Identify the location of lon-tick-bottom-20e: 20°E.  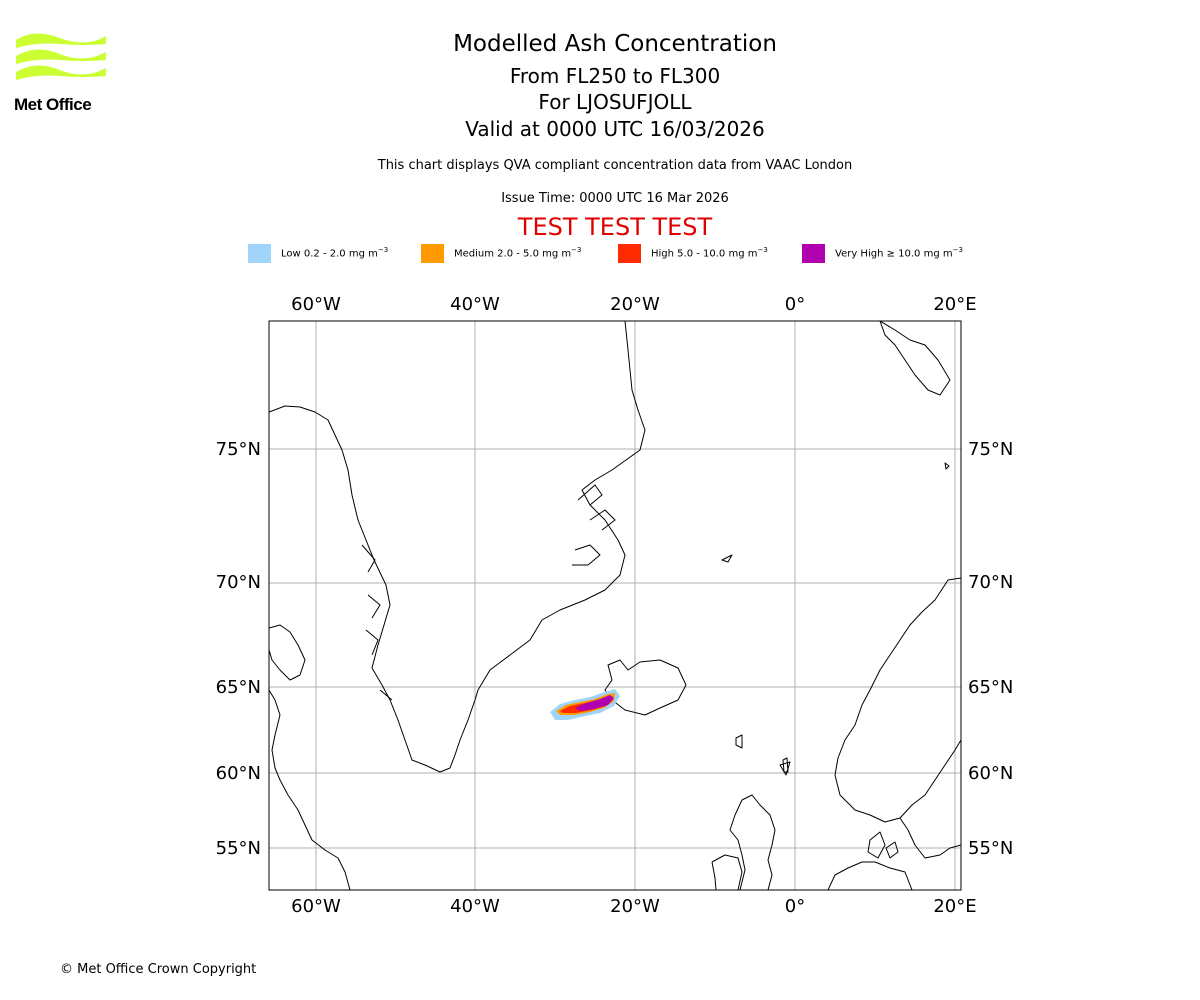
(954, 906).